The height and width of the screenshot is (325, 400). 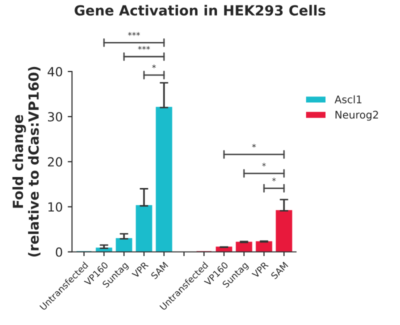 I want to click on y-tick-label: 20, so click(x=55, y=162).